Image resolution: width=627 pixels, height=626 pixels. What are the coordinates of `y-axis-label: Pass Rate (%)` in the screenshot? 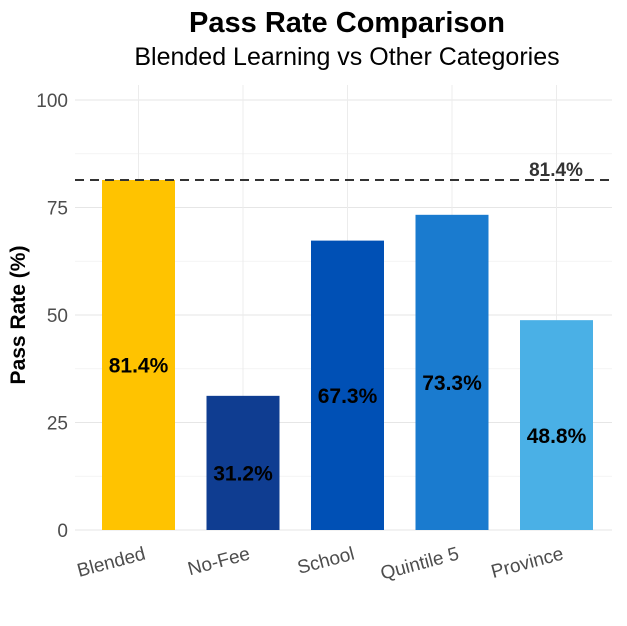 It's located at (18, 315).